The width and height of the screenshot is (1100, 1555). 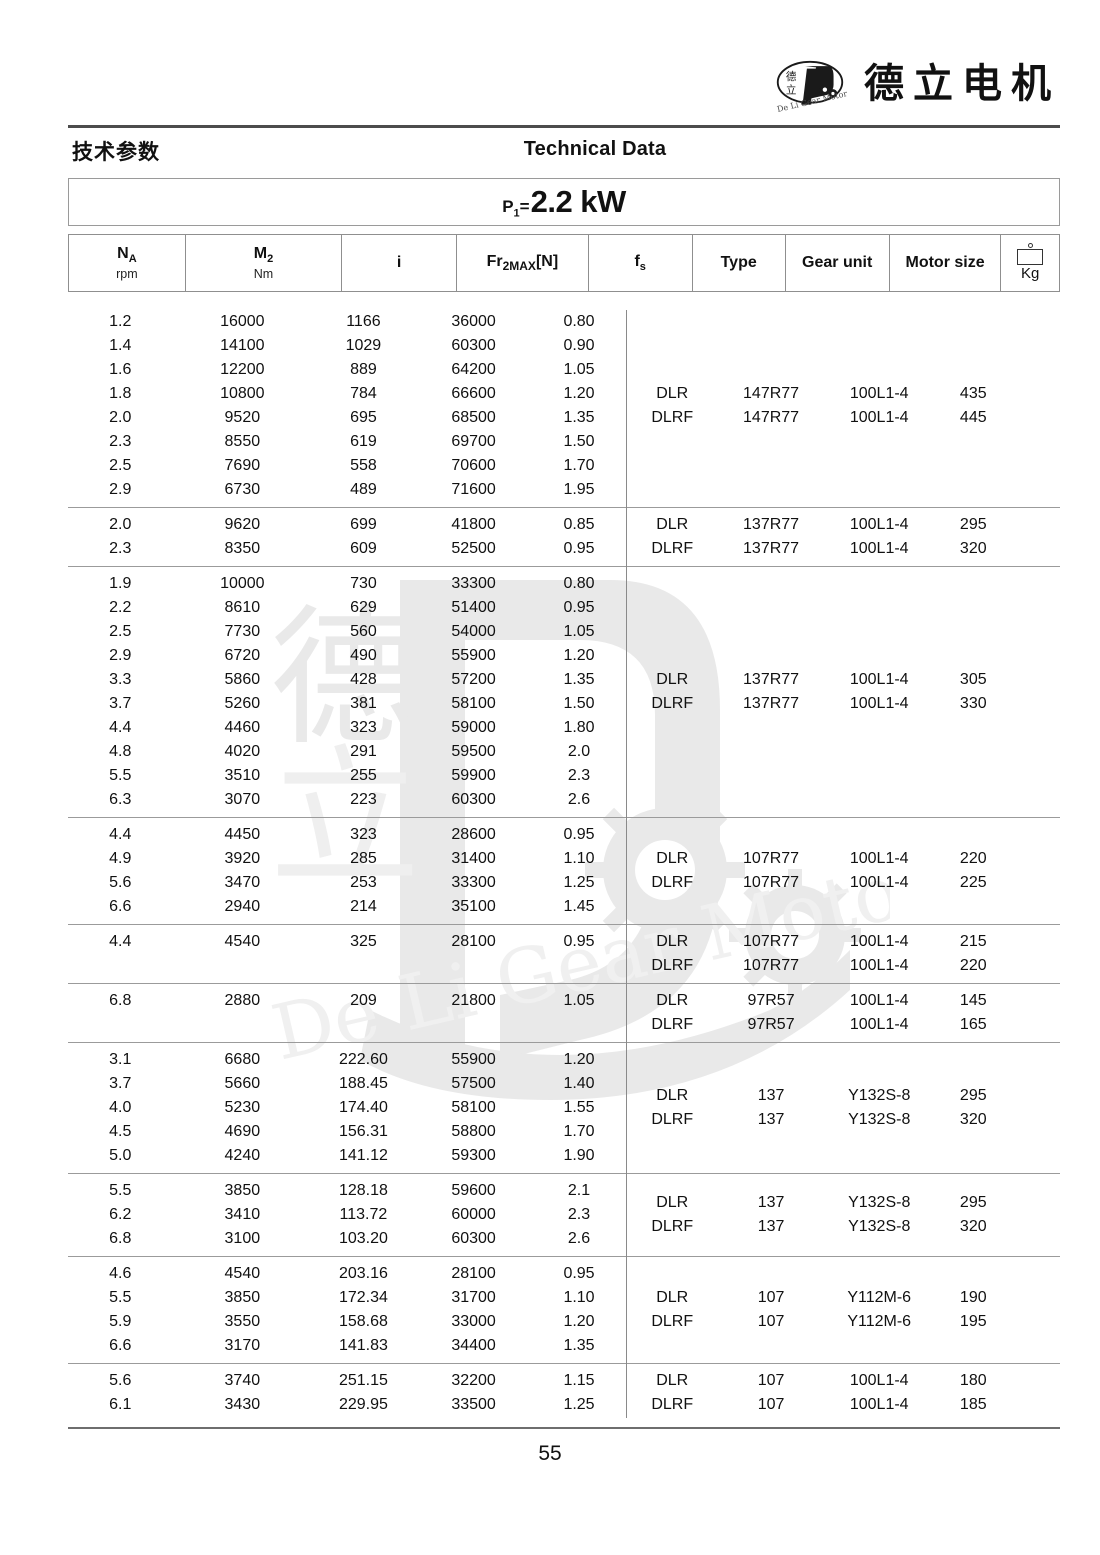 I want to click on cell-i: 489, so click(x=363, y=489).